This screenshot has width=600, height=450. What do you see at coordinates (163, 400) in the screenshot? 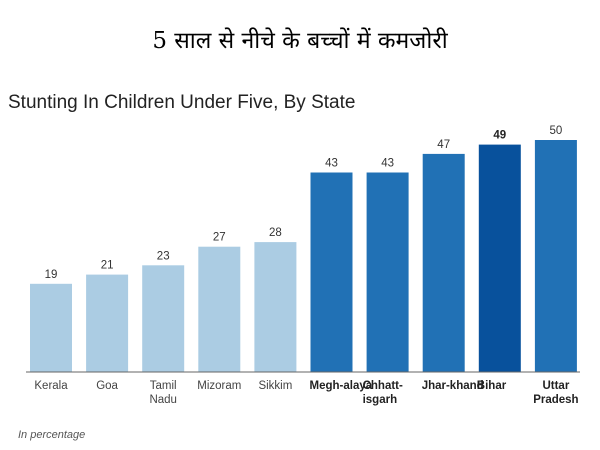
I see `category-label-2-line-1: Nadu` at bounding box center [163, 400].